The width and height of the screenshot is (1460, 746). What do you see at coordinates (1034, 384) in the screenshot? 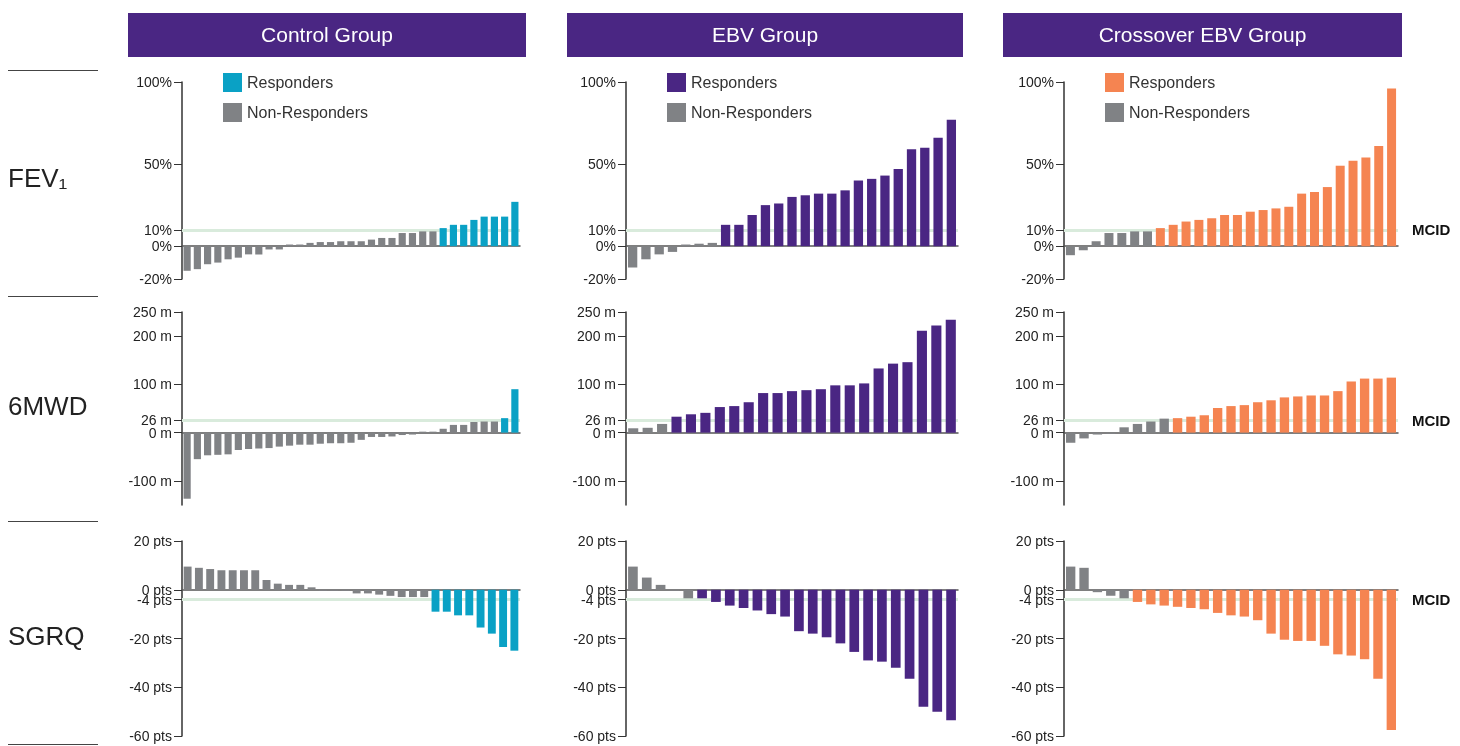
I see `y-tick-label: 100 m` at bounding box center [1034, 384].